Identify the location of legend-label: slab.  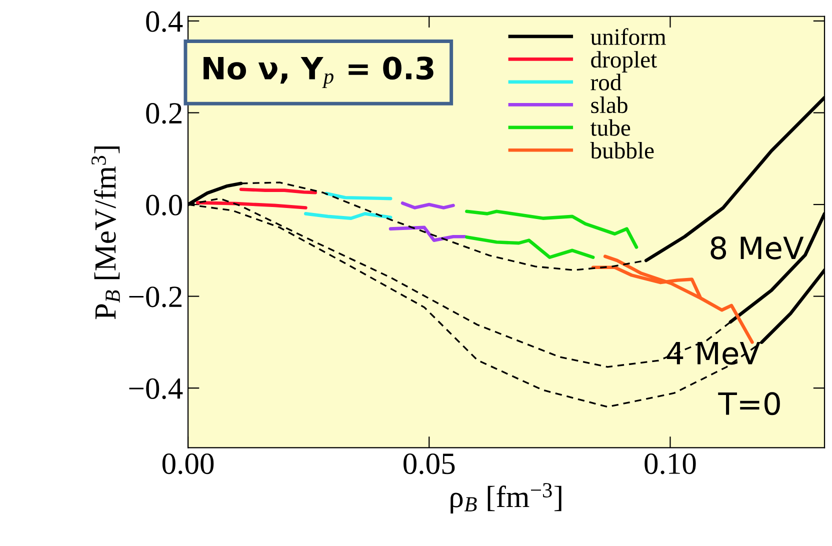
(609, 105).